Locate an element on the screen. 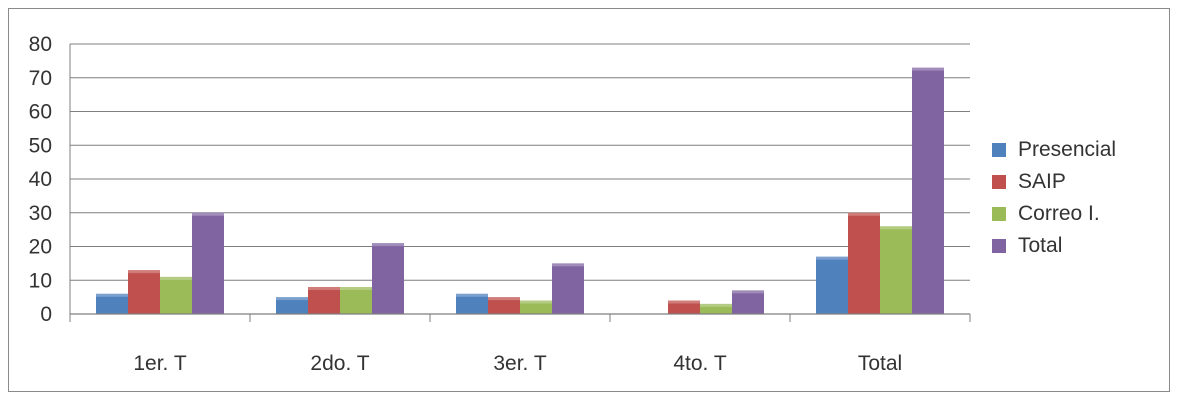  legend-label-total: Total is located at coordinates (1040, 245).